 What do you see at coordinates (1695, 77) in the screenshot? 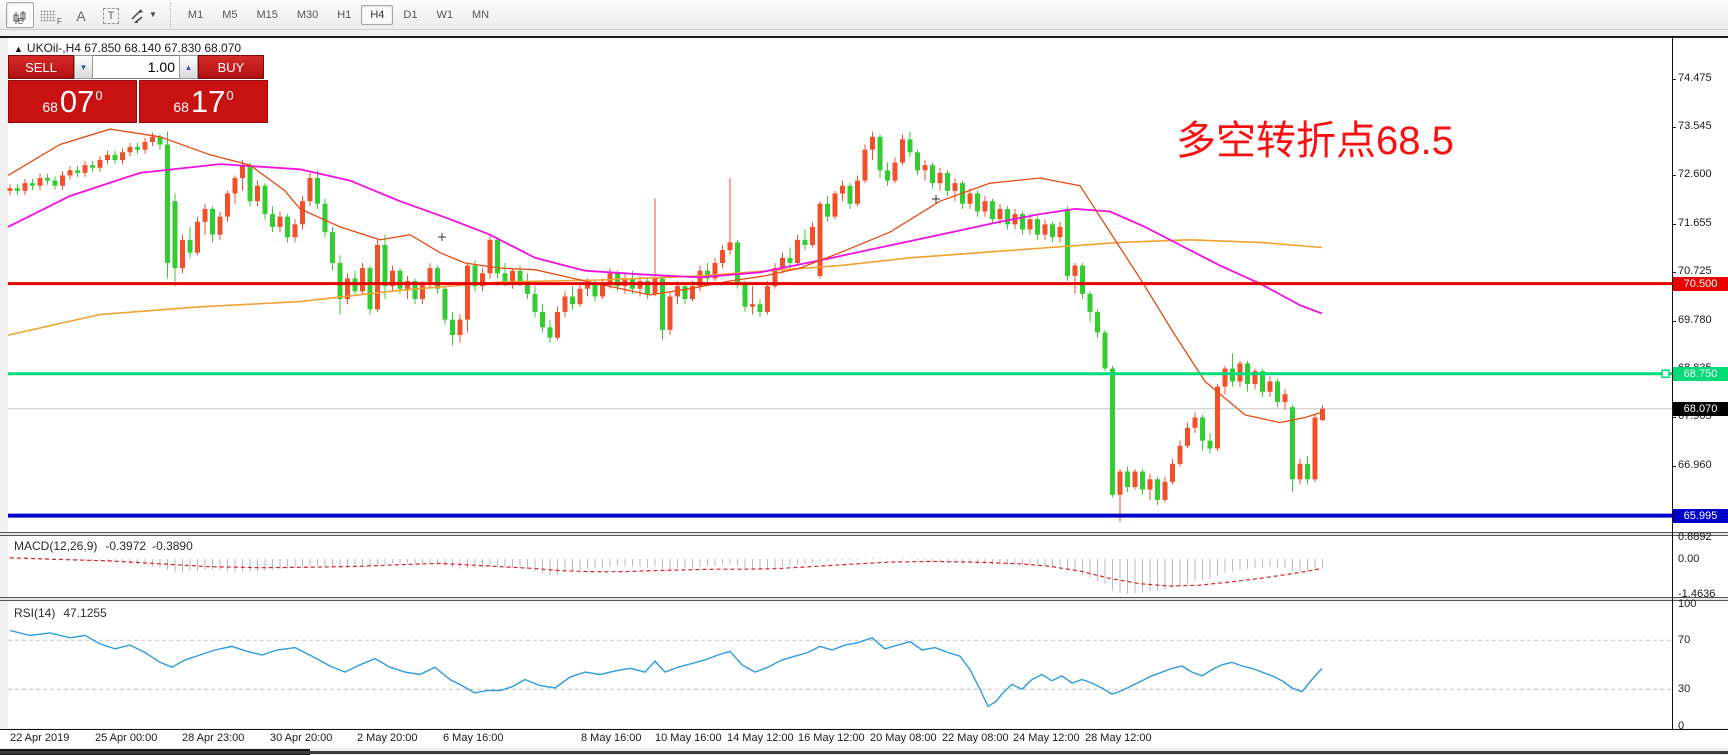
I see `price-axis-label: 74.475` at bounding box center [1695, 77].